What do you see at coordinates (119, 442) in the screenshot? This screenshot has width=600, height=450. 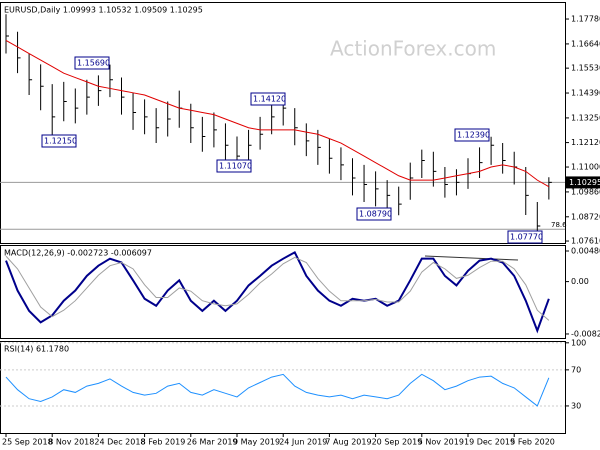 I see `x-tick-label: 24 Dec 2018` at bounding box center [119, 442].